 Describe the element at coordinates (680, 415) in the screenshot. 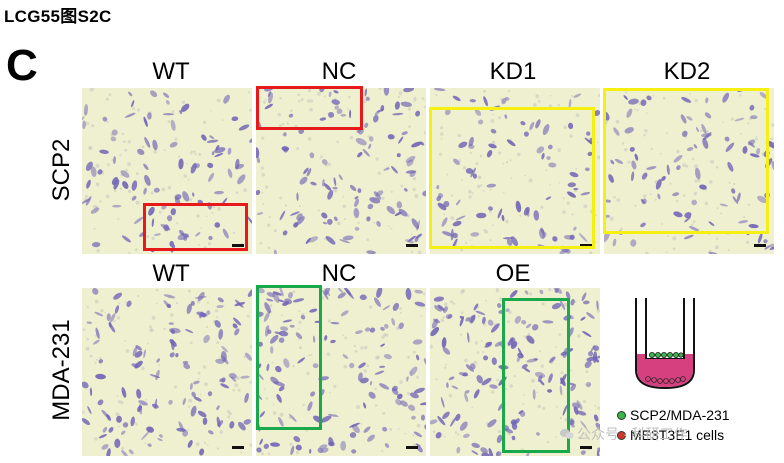

I see `legend-item-scp2-mda231: SCP2/MDA-231` at that location.